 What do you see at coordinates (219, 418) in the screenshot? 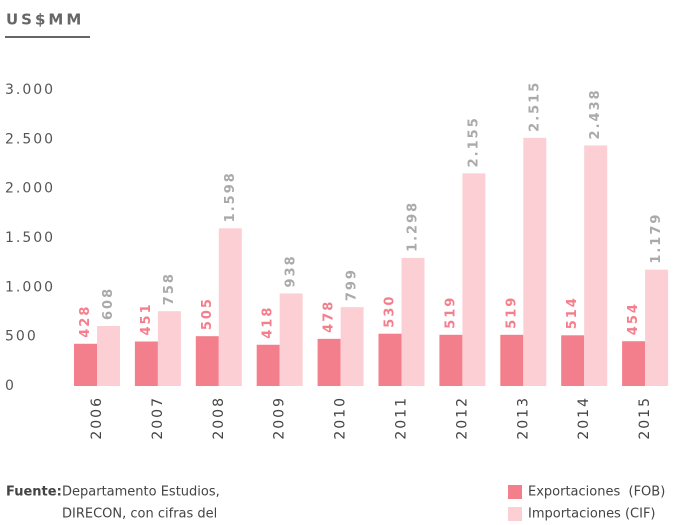
I see `x-tick-label: 2008` at bounding box center [219, 418].